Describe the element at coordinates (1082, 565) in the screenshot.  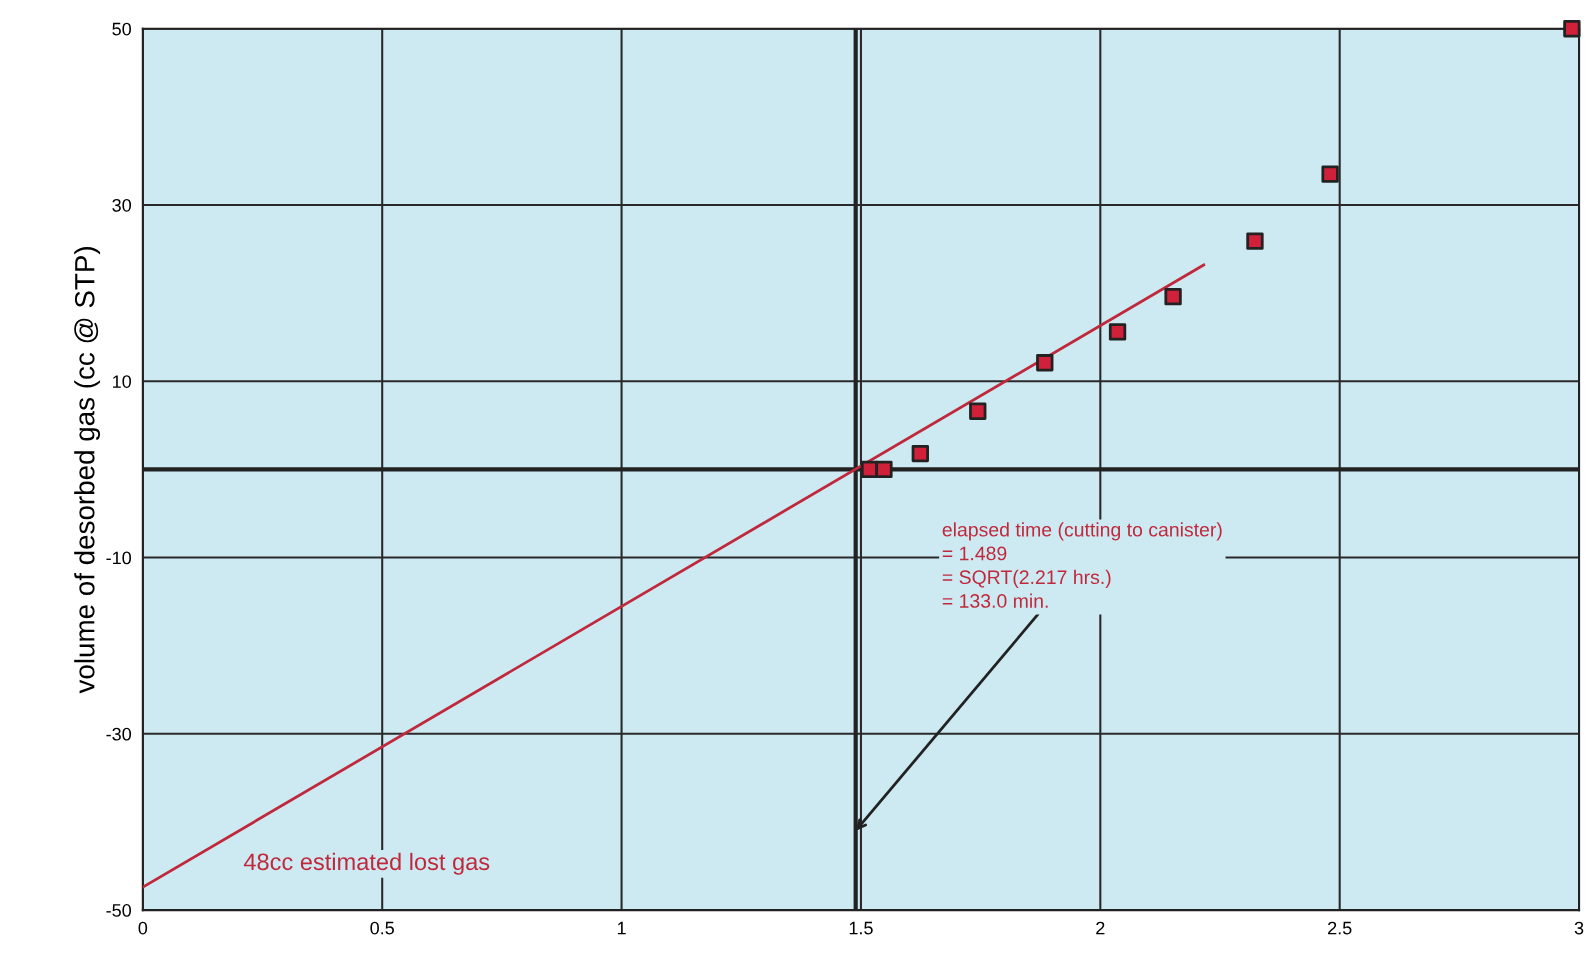
I see `annotation: elapsed time (cutting to canister) = 1.489 = SQRT(2.217 hrs.) = 133.0 min.` at that location.